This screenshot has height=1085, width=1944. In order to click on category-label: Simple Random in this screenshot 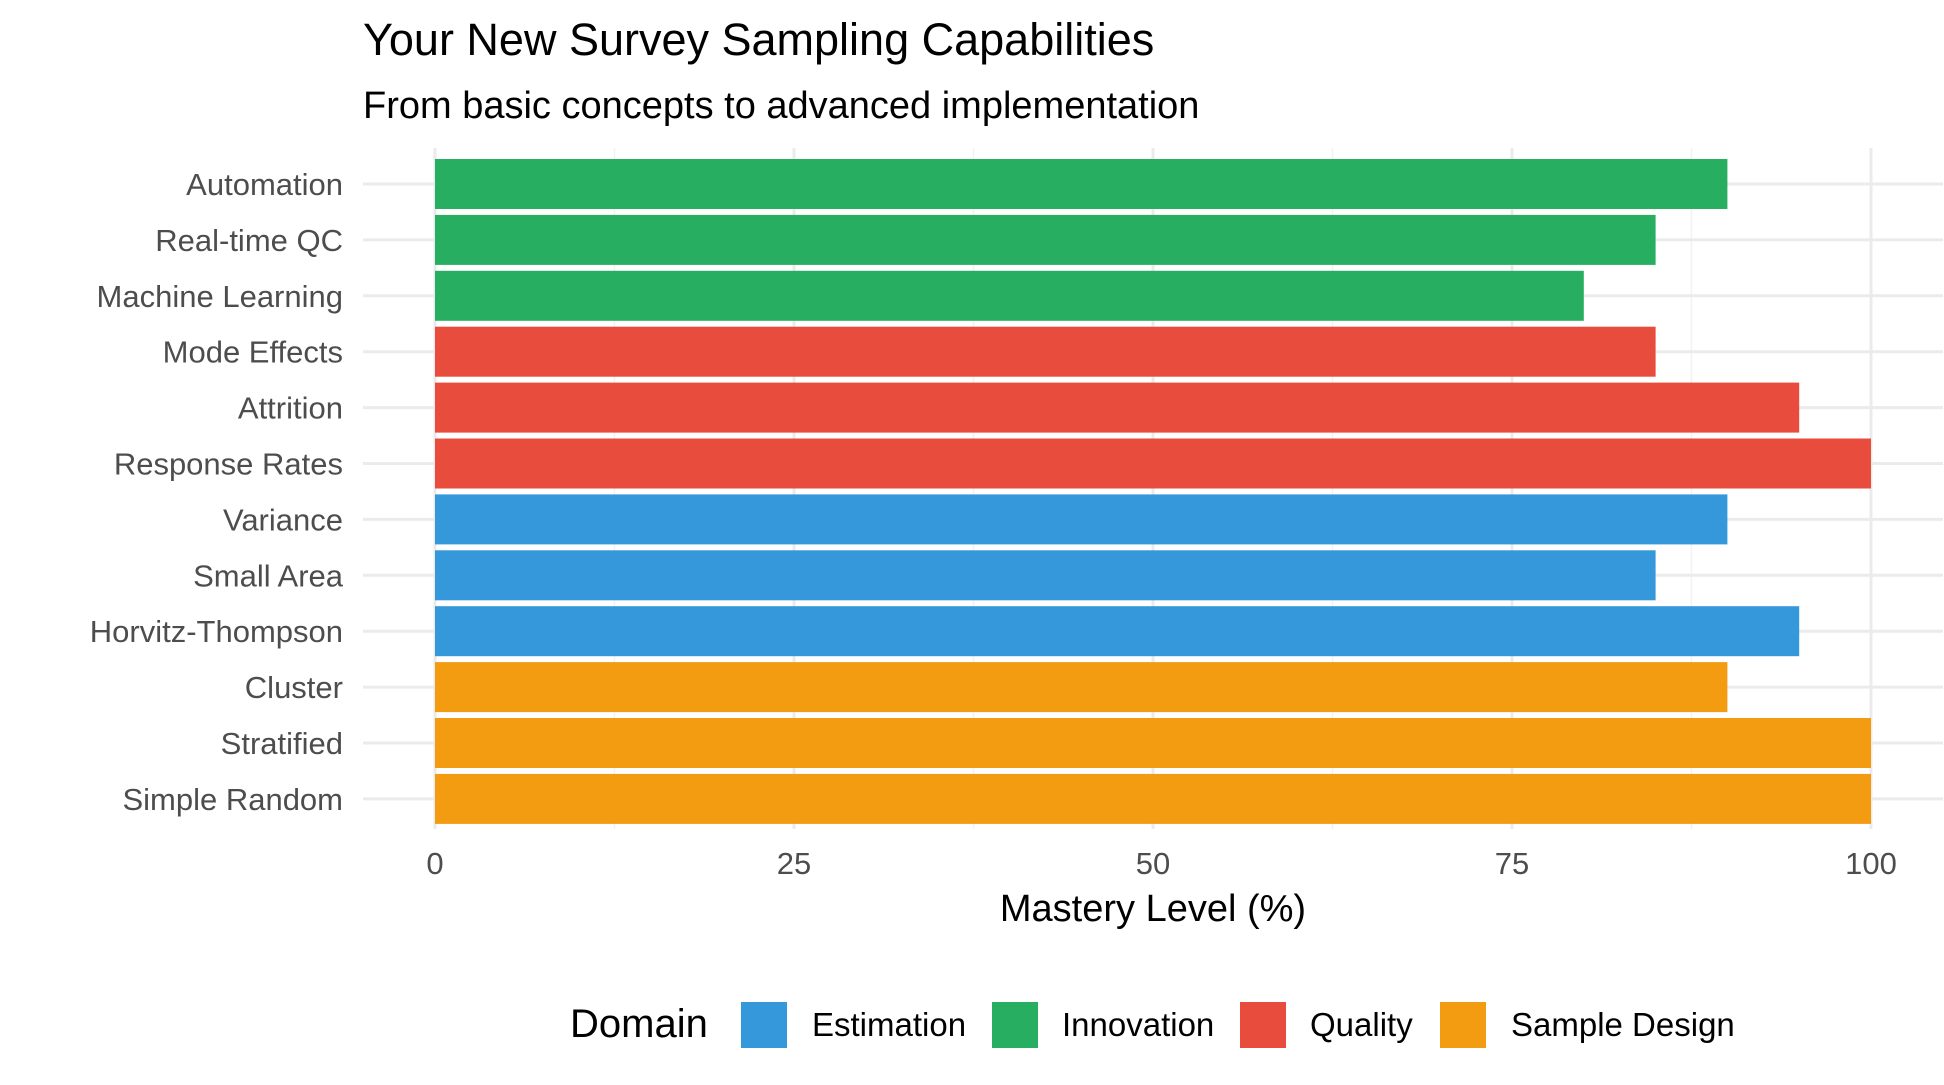, I will do `click(232, 799)`.